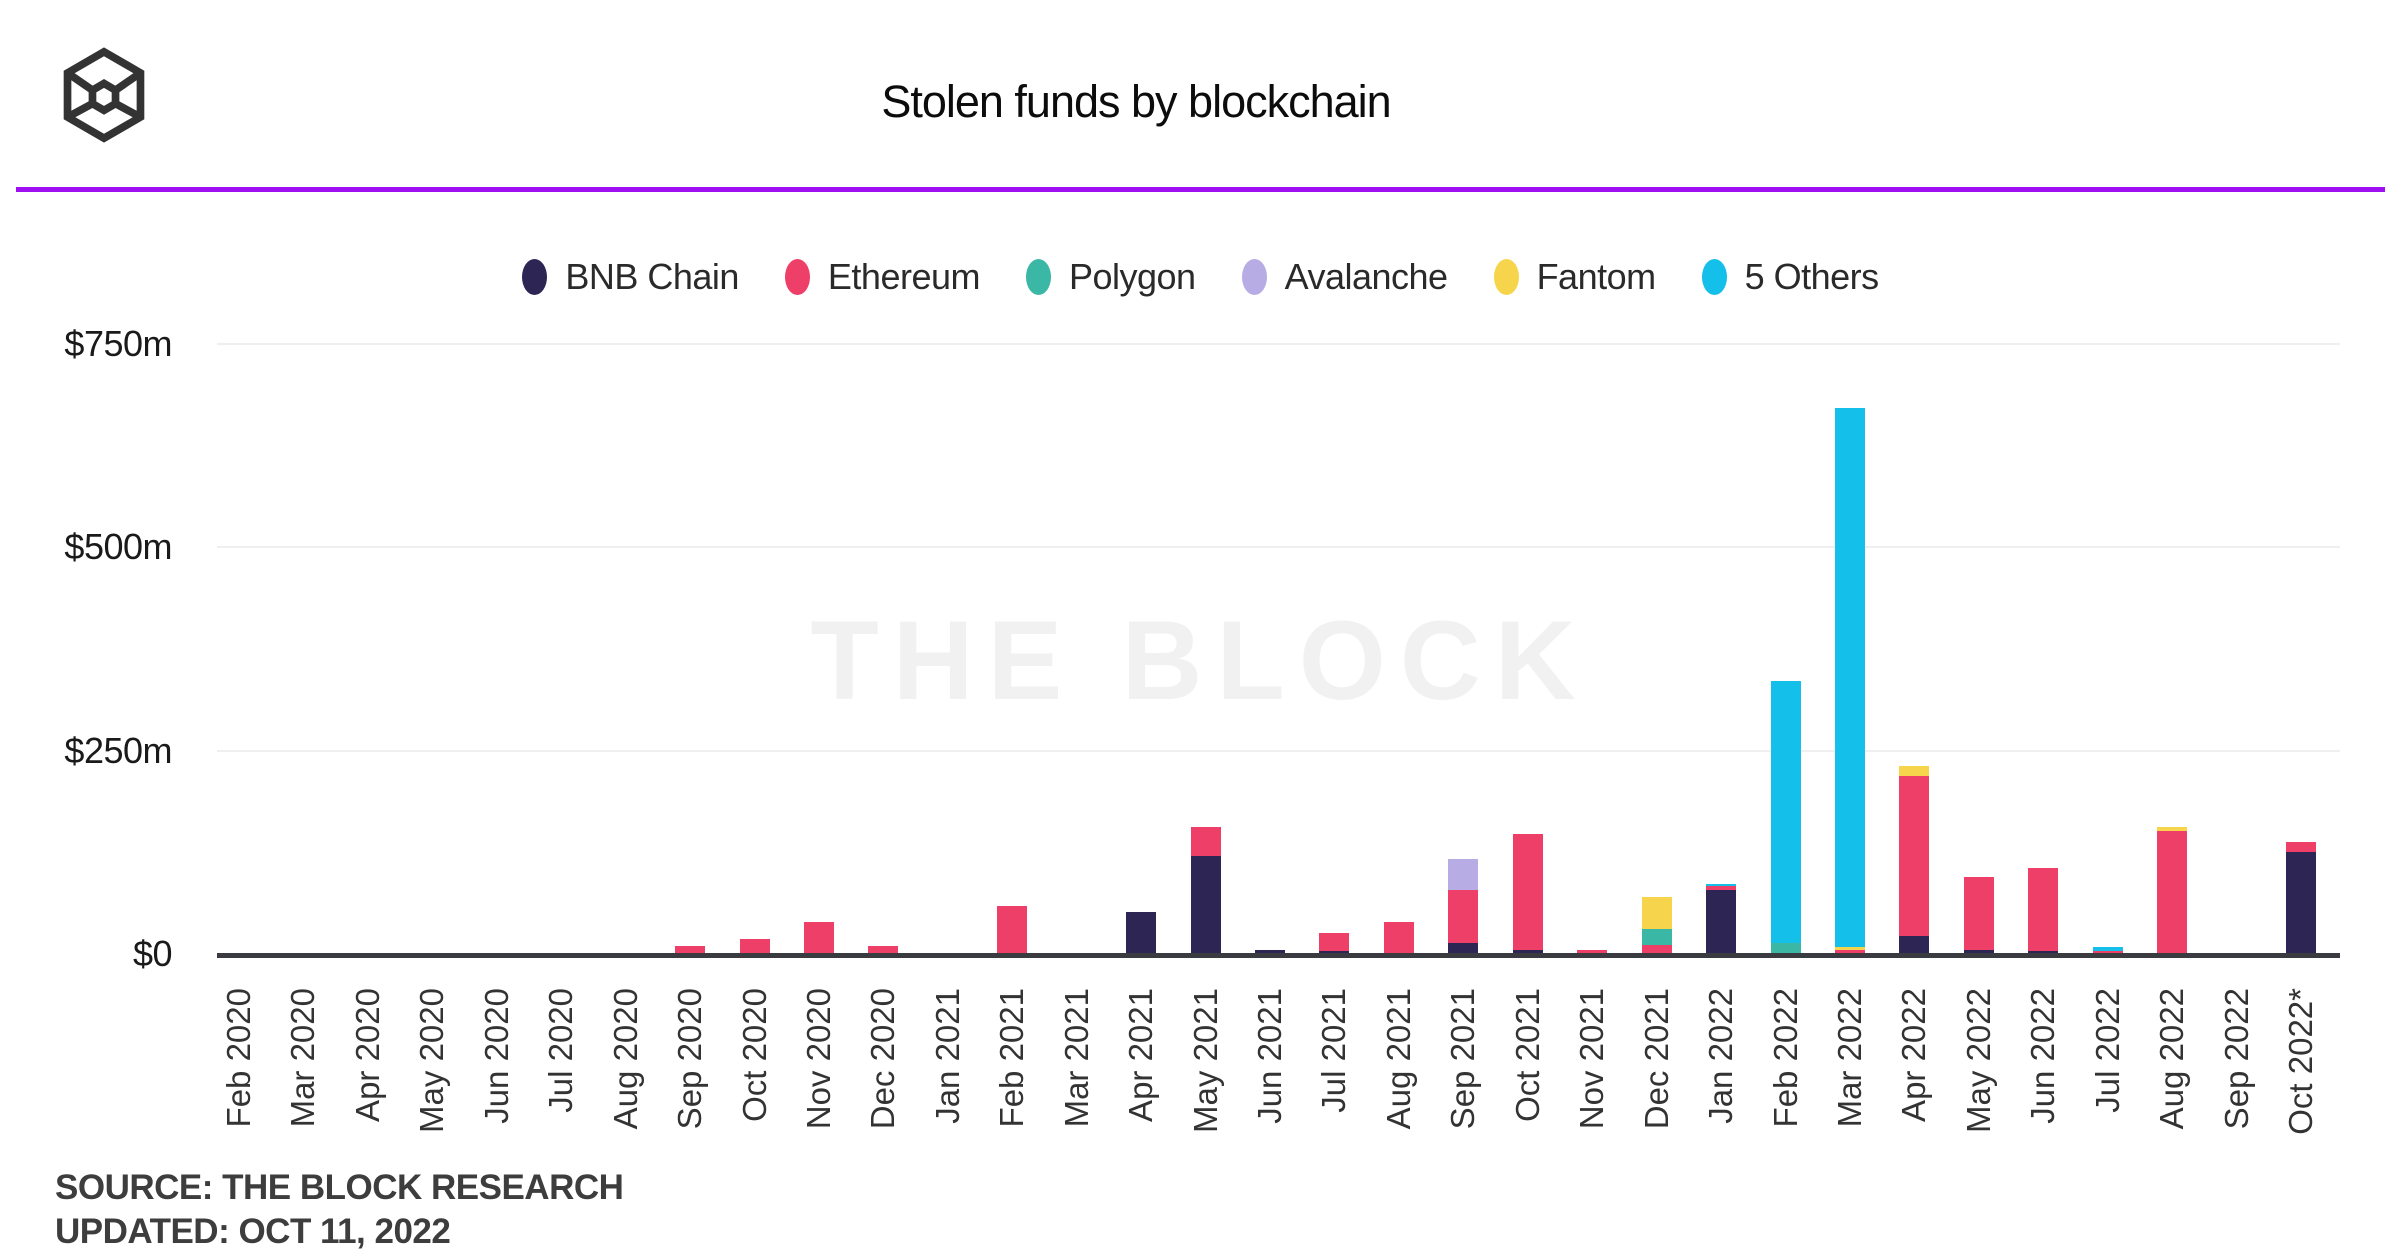  Describe the element at coordinates (754, 1055) in the screenshot. I see `x-axis-tick-label: Oct 2020` at that location.